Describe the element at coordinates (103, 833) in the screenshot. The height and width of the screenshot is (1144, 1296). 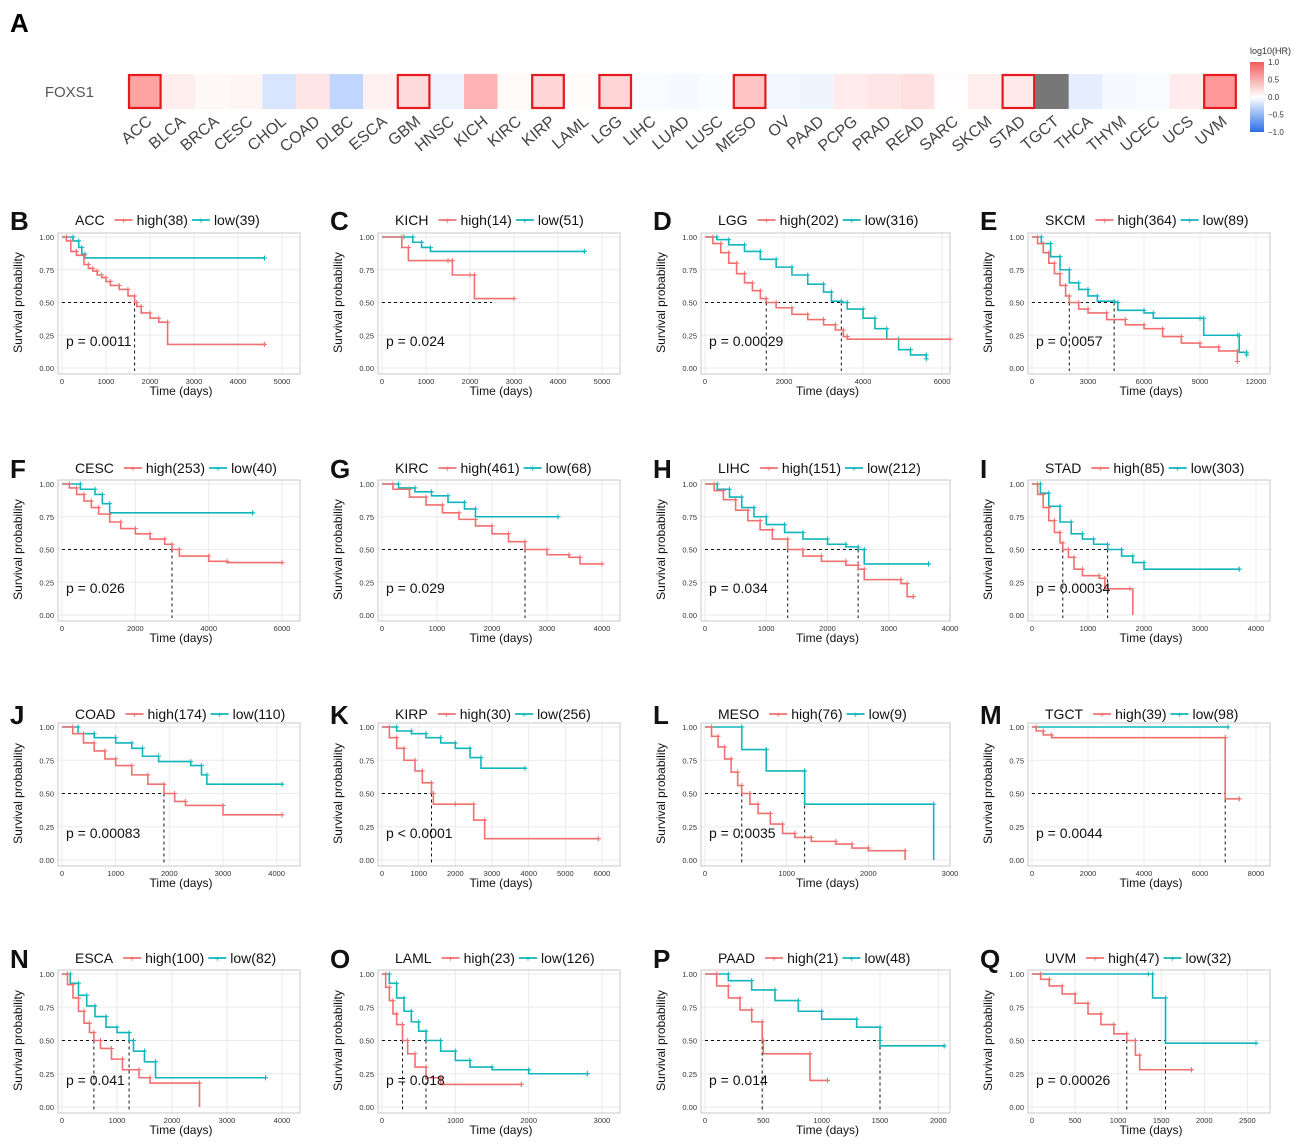
I see `p-value: p = 0.00083` at that location.